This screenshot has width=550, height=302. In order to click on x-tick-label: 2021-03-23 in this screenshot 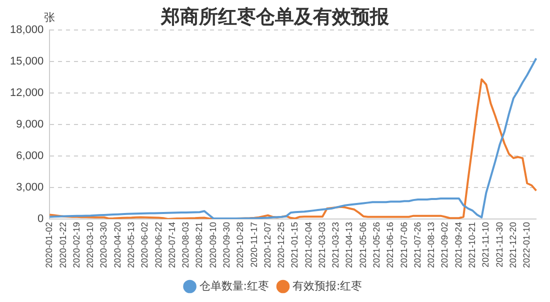, I will do `click(335, 245)`.